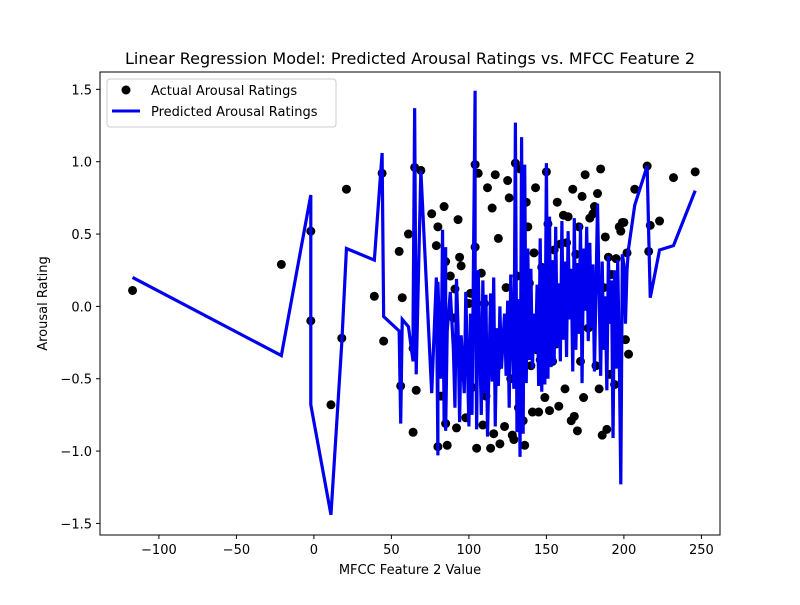  I want to click on x-tick-label: 150, so click(546, 550).